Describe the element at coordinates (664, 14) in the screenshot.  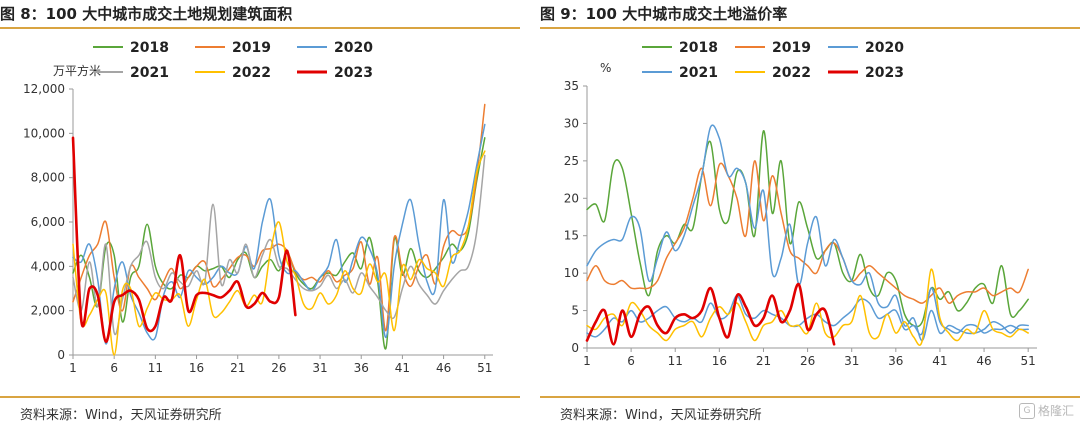
I see `figure-title-right: 图 9：100 大中城市成交土地溢价率` at that location.